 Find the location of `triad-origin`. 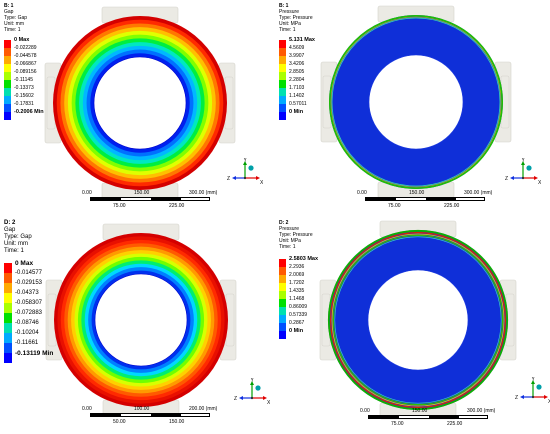

triad-origin is located at coordinates (533, 397).